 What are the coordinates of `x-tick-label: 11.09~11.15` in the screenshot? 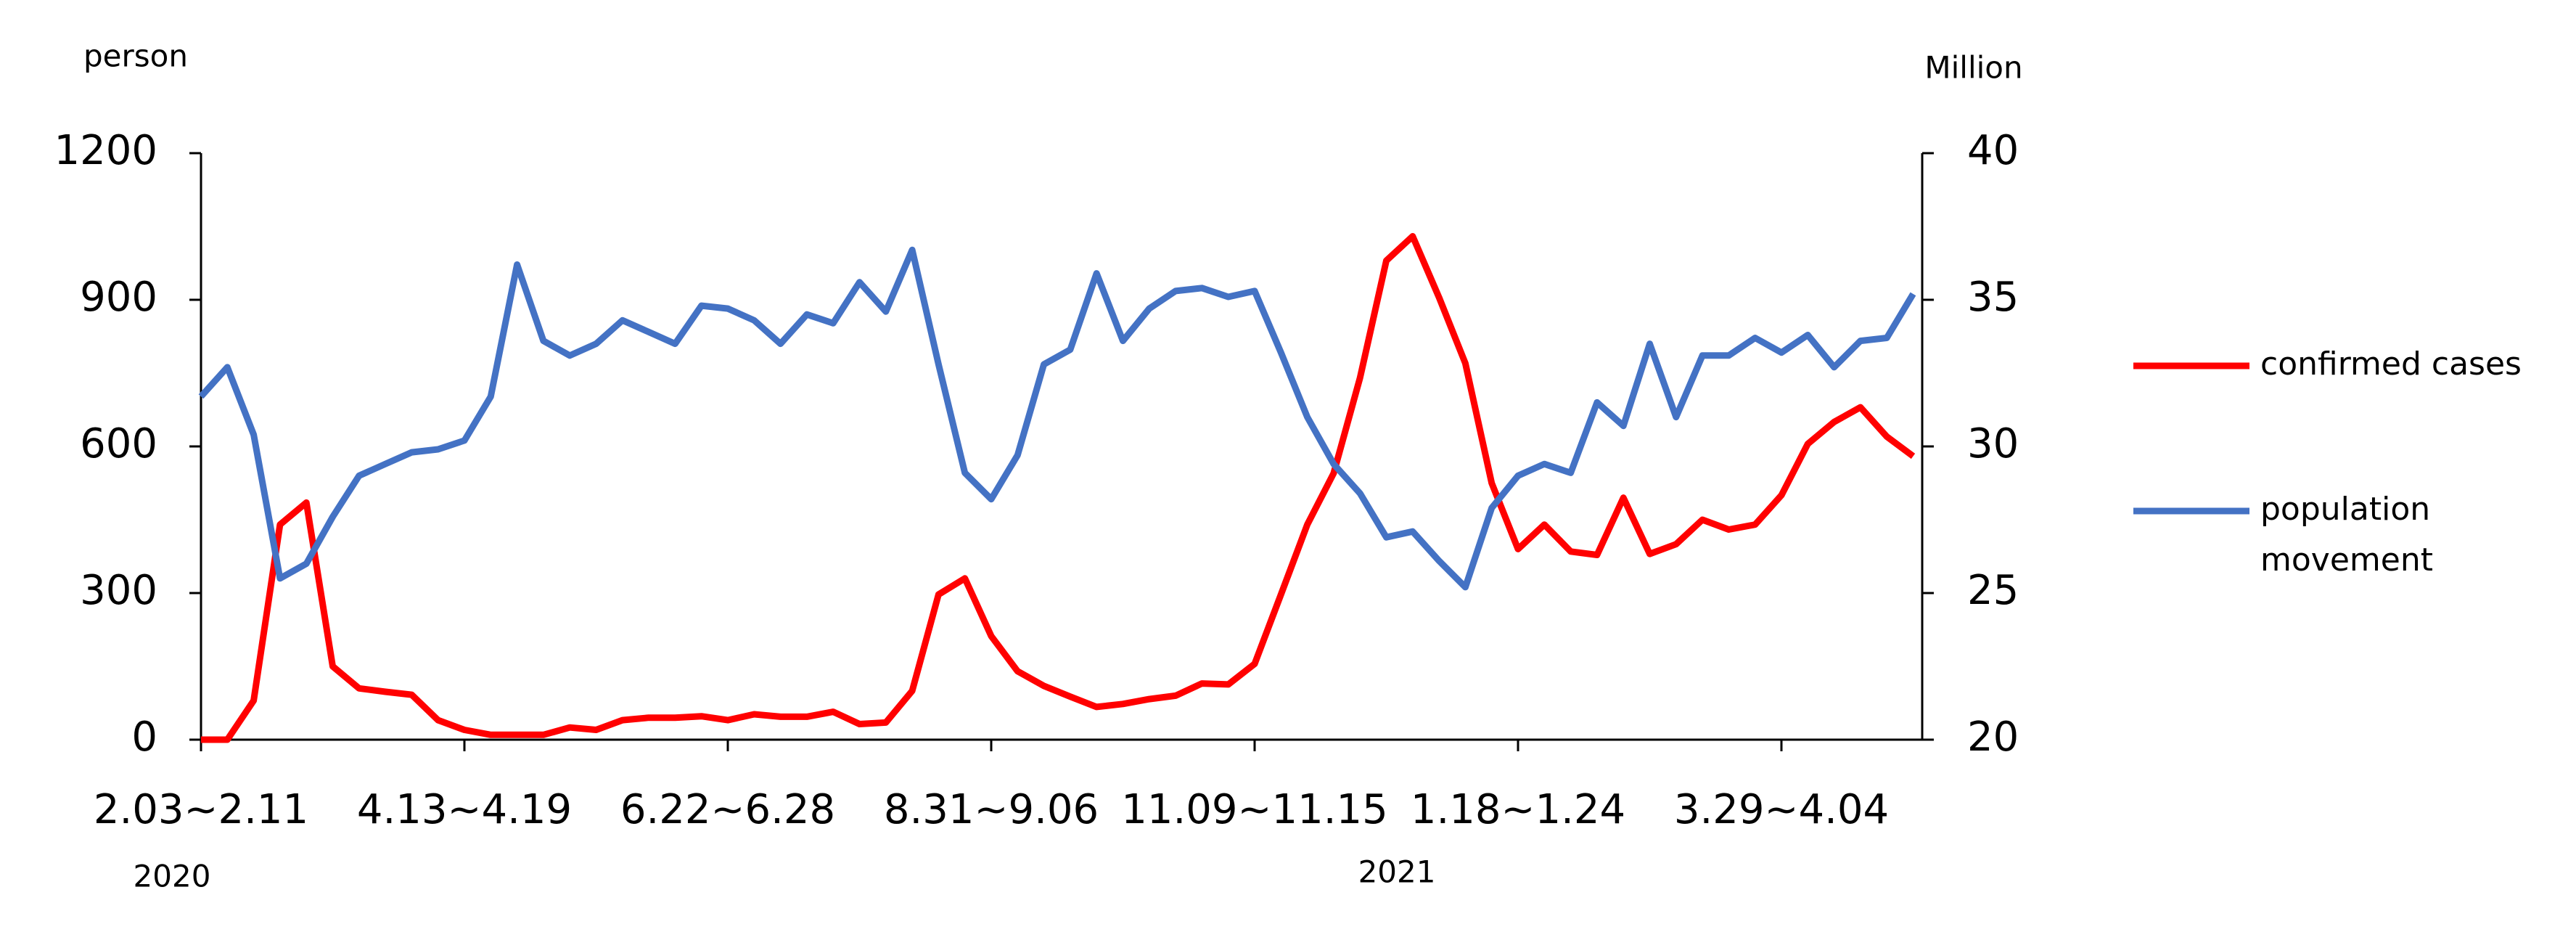 It's located at (1254, 809).